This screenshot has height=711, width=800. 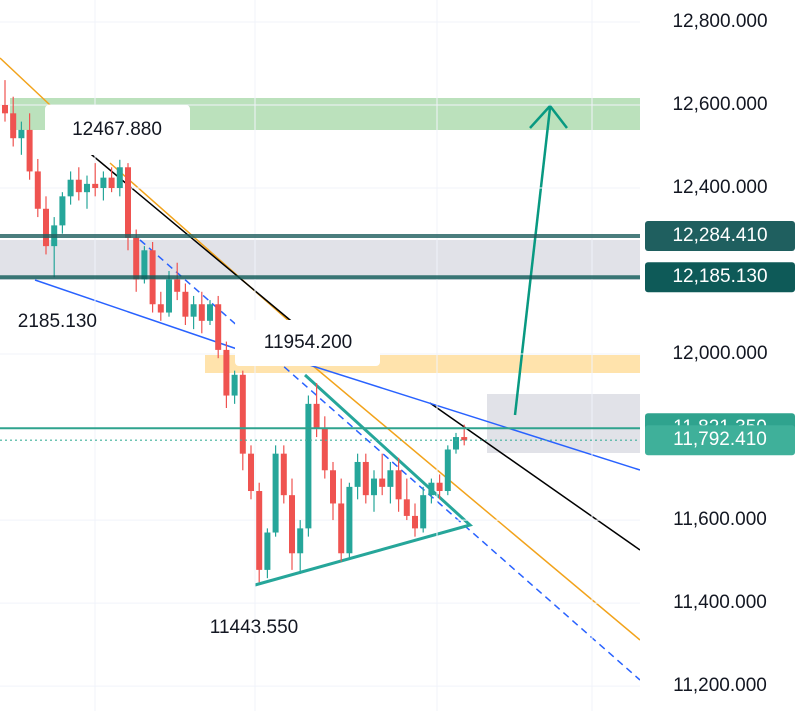 I want to click on annotation: 12467.880, so click(x=117, y=129).